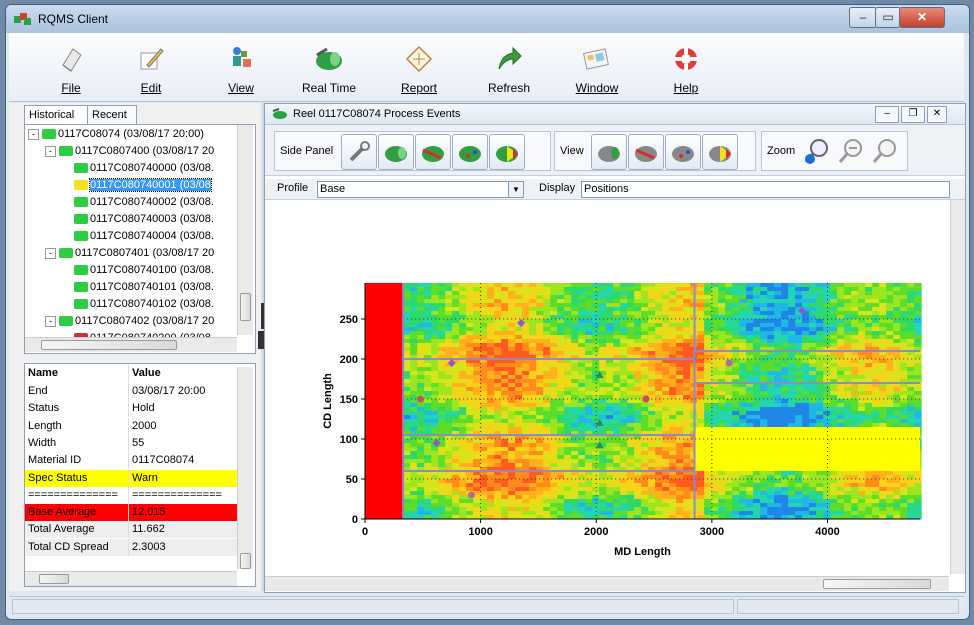 The height and width of the screenshot is (625, 974). Describe the element at coordinates (151, 67) in the screenshot. I see `edit-button: Edit` at that location.